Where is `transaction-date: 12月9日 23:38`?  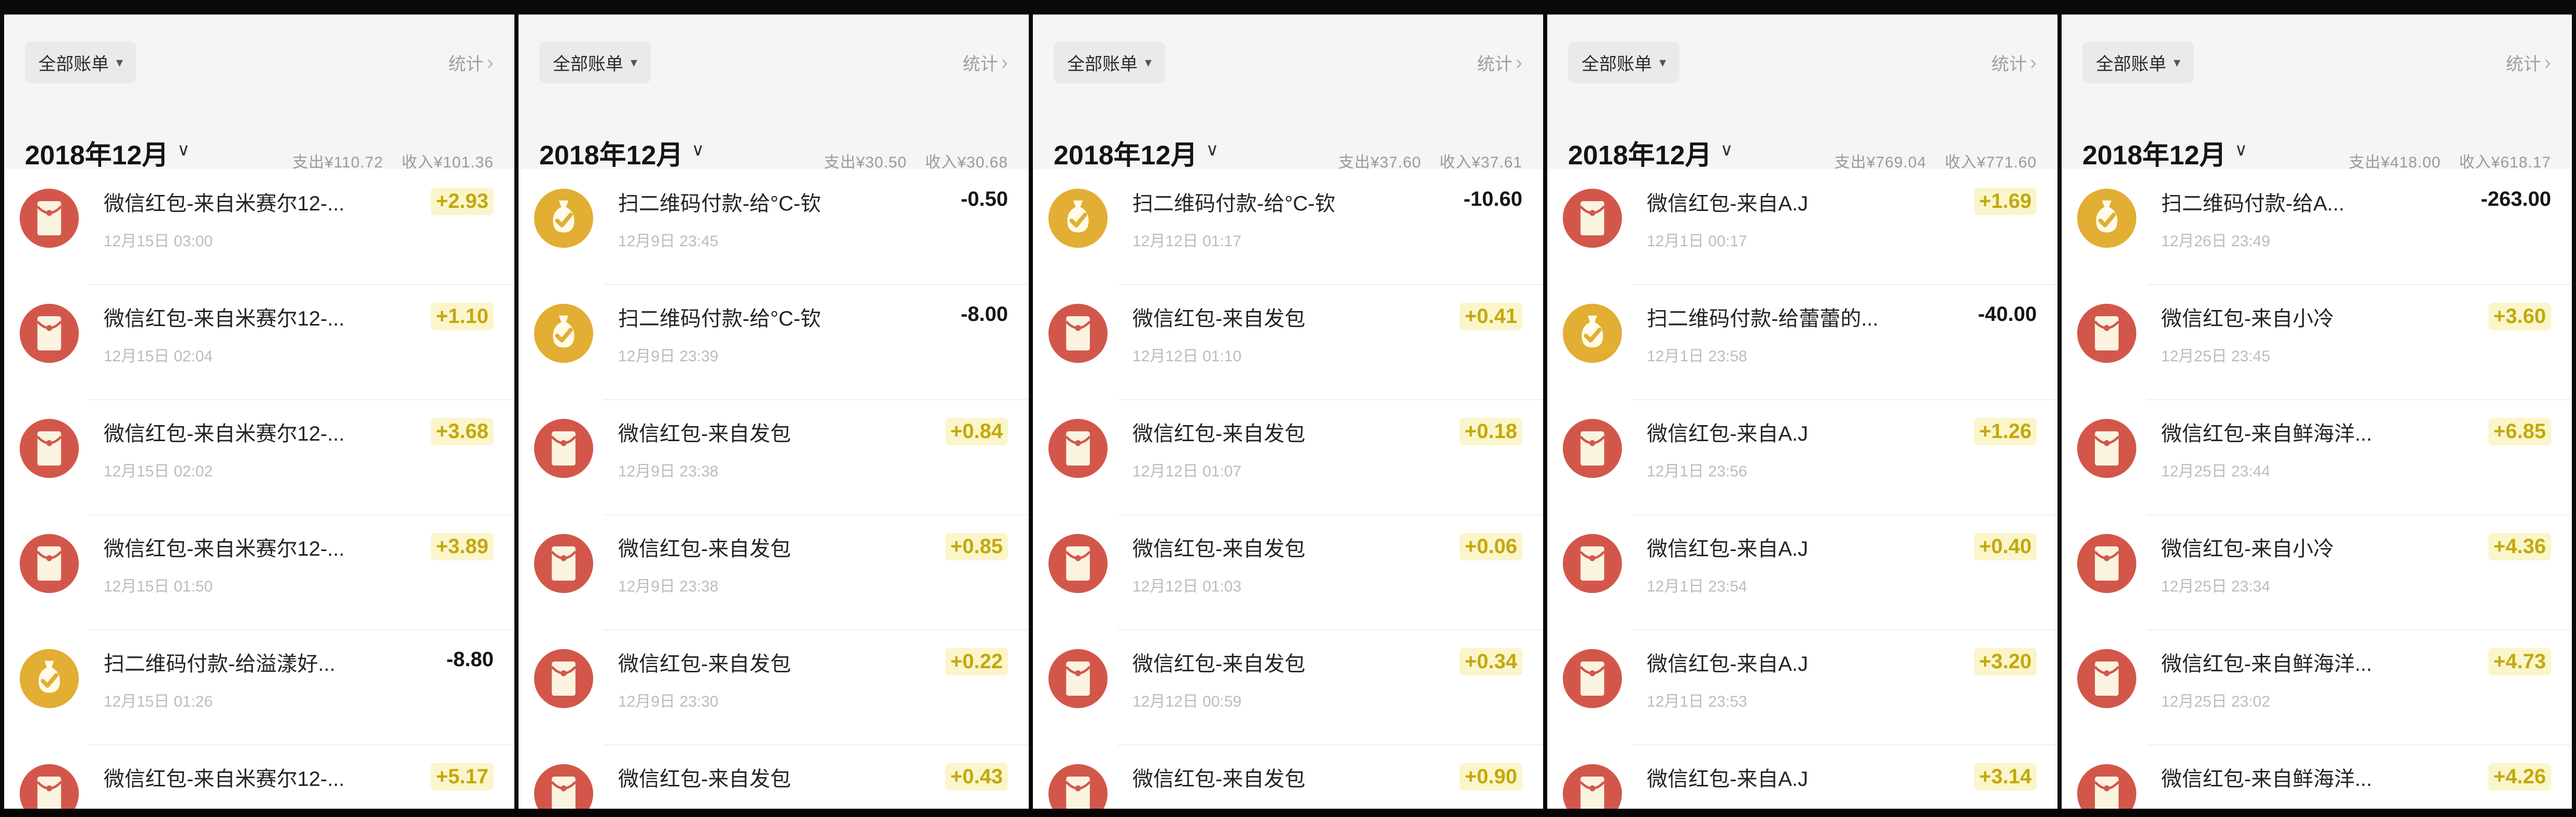 transaction-date: 12月9日 23:38 is located at coordinates (668, 587).